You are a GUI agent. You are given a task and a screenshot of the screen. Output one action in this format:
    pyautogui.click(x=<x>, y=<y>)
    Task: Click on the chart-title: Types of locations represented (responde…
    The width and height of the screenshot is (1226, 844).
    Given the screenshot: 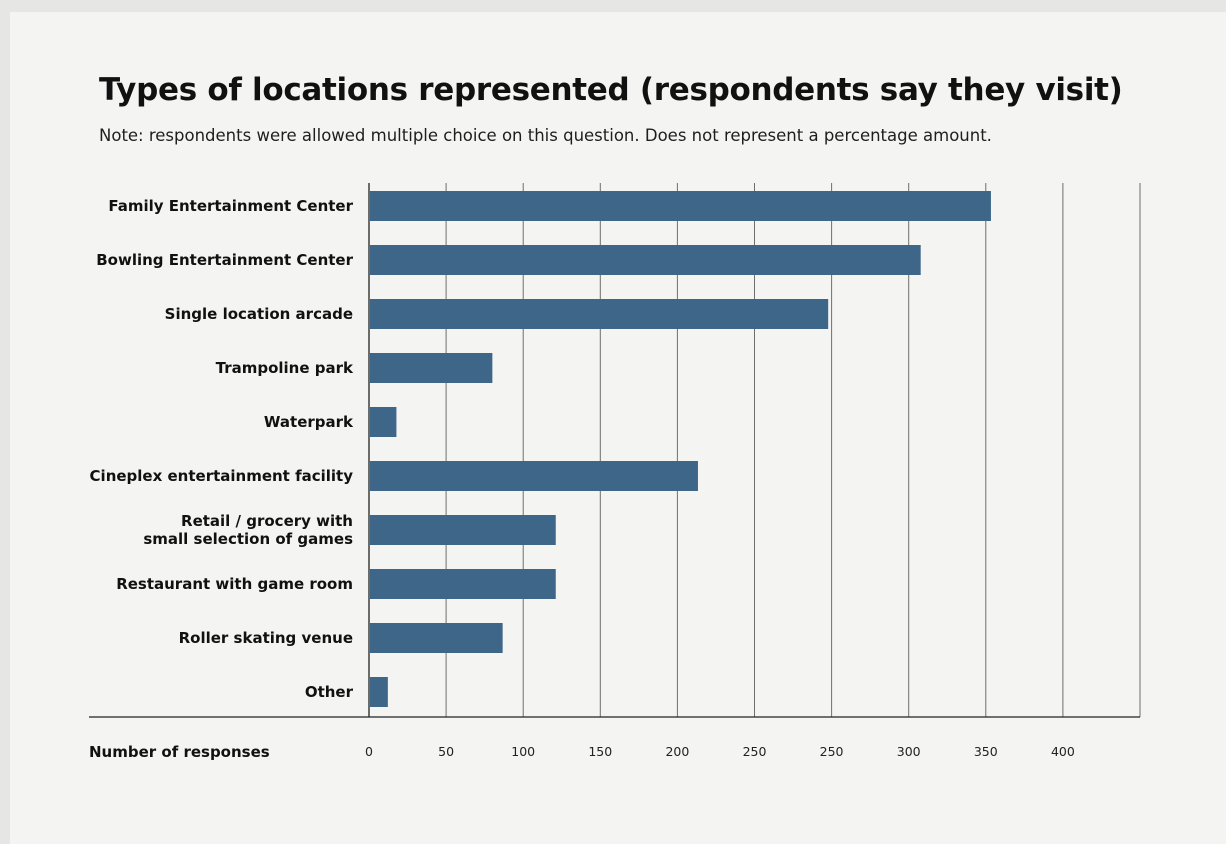 What is the action you would take?
    pyautogui.click(x=611, y=90)
    